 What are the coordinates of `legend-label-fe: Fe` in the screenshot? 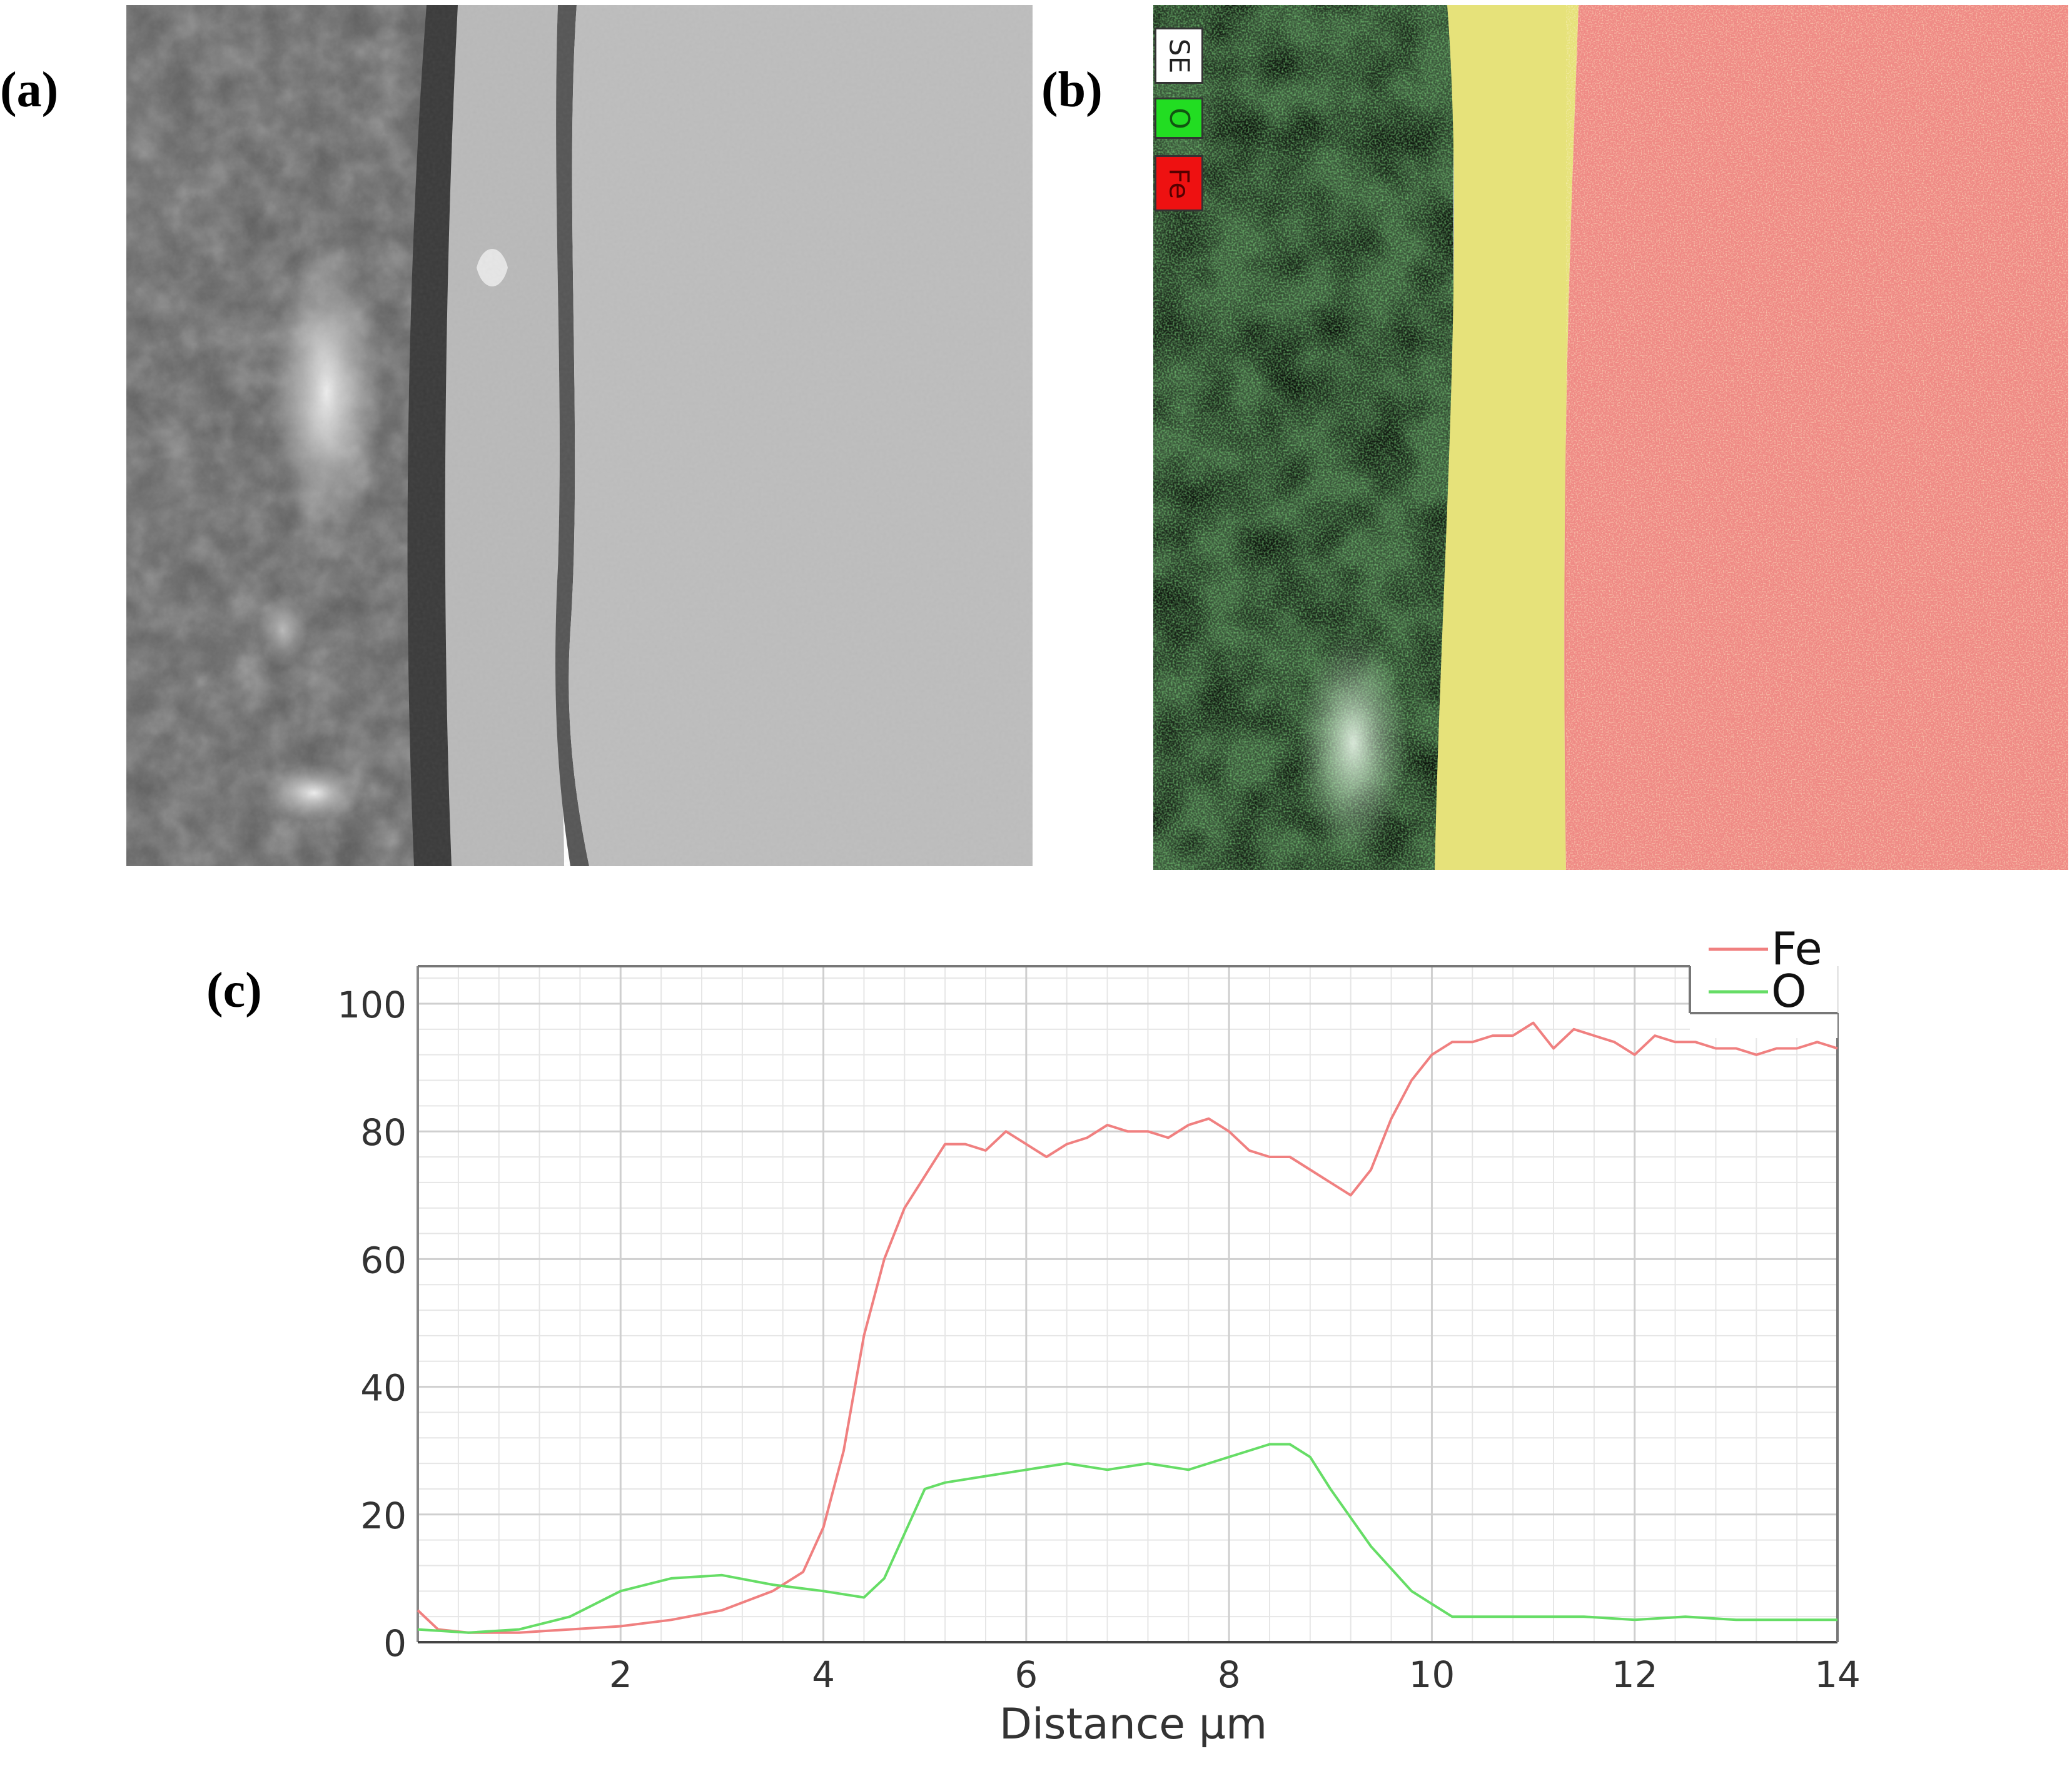 It's located at (1797, 948).